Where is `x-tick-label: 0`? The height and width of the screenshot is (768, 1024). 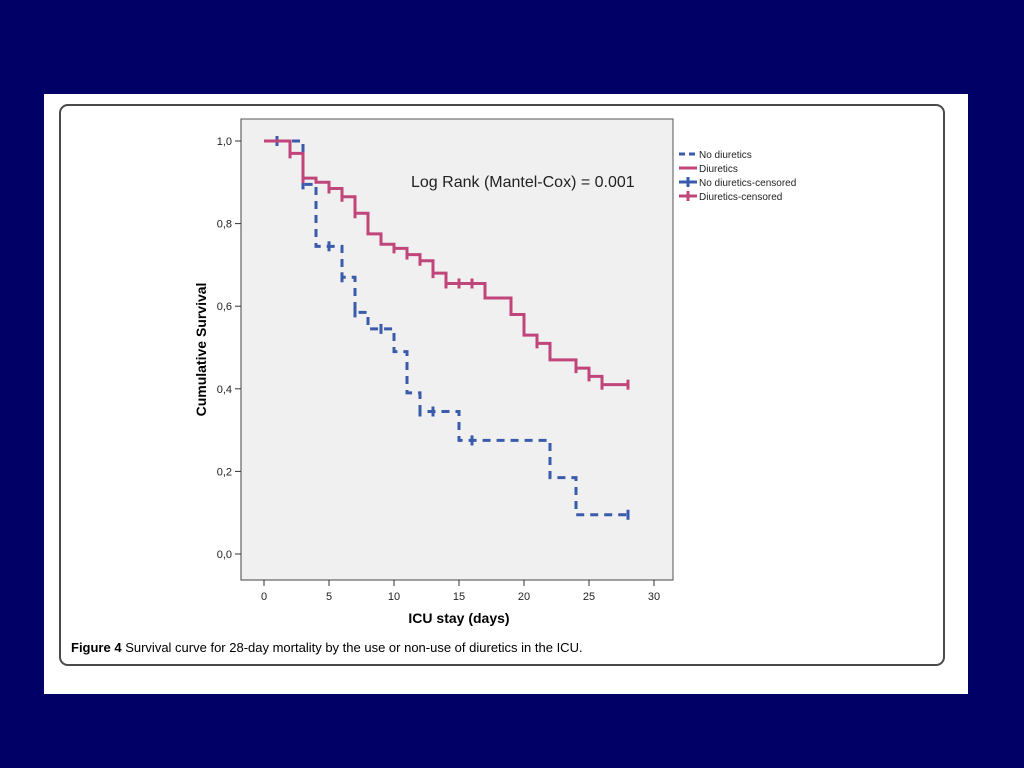 x-tick-label: 0 is located at coordinates (264, 597).